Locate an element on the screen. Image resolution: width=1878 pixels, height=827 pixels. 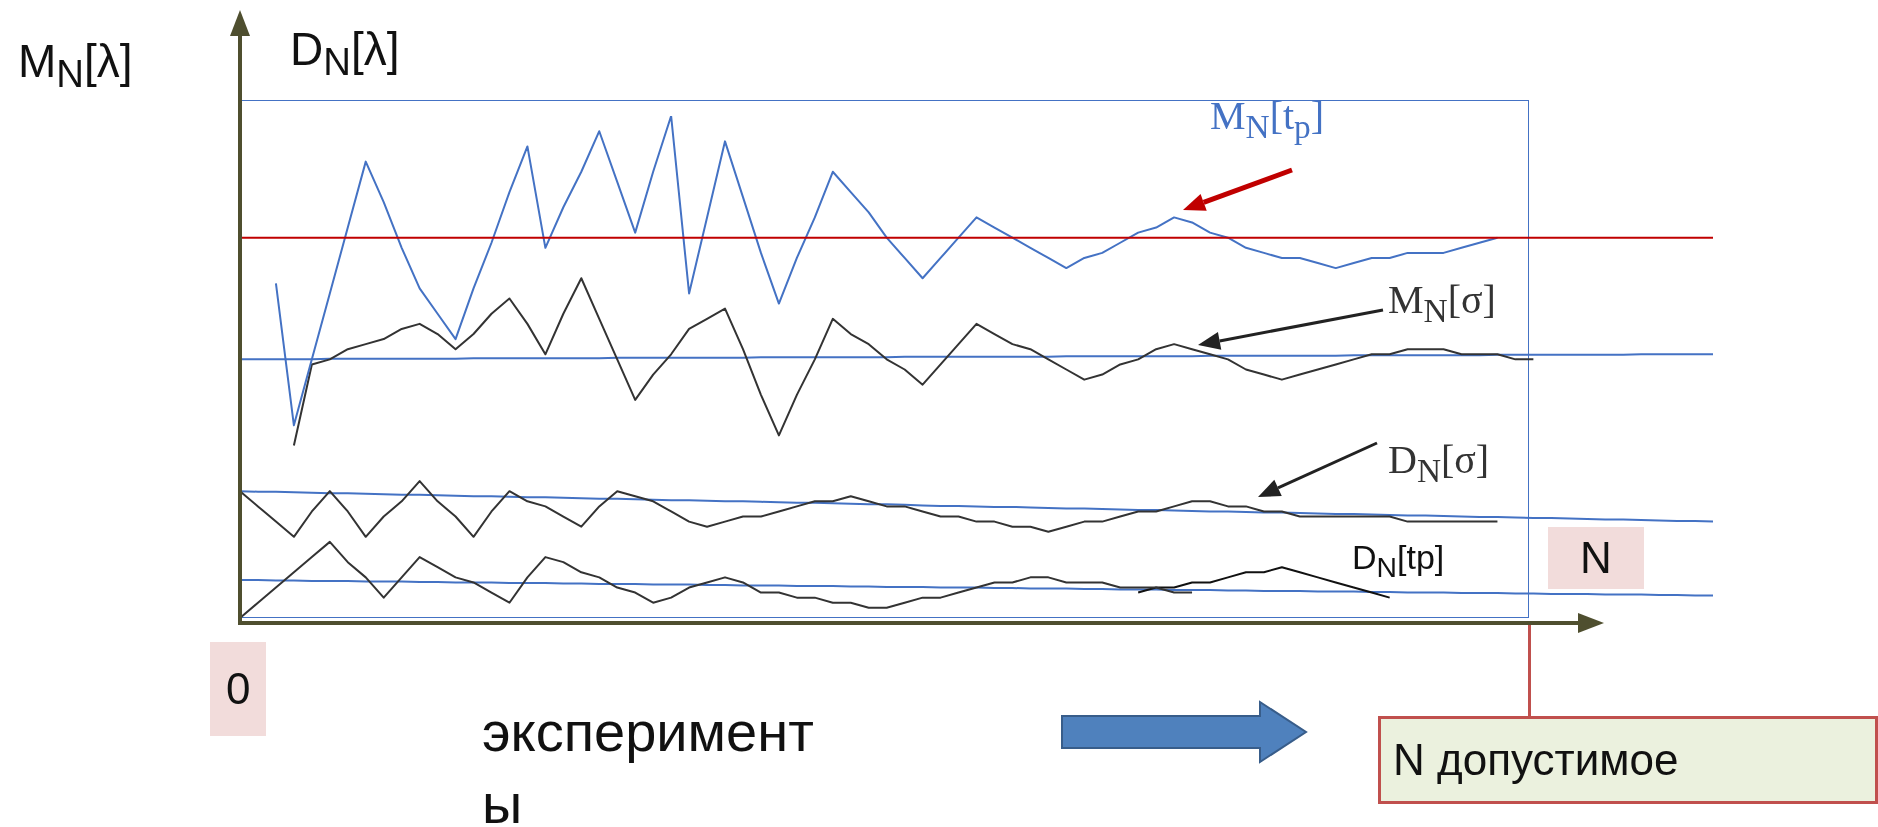
series-label: M$_{N}$[t$_{p}$] is located at coordinates (1267, 119).